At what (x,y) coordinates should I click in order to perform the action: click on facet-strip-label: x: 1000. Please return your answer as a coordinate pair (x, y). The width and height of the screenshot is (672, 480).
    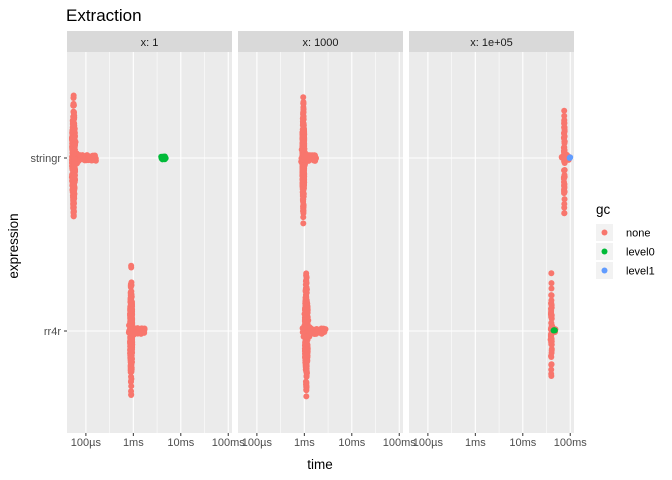
    Looking at the image, I should click on (320, 43).